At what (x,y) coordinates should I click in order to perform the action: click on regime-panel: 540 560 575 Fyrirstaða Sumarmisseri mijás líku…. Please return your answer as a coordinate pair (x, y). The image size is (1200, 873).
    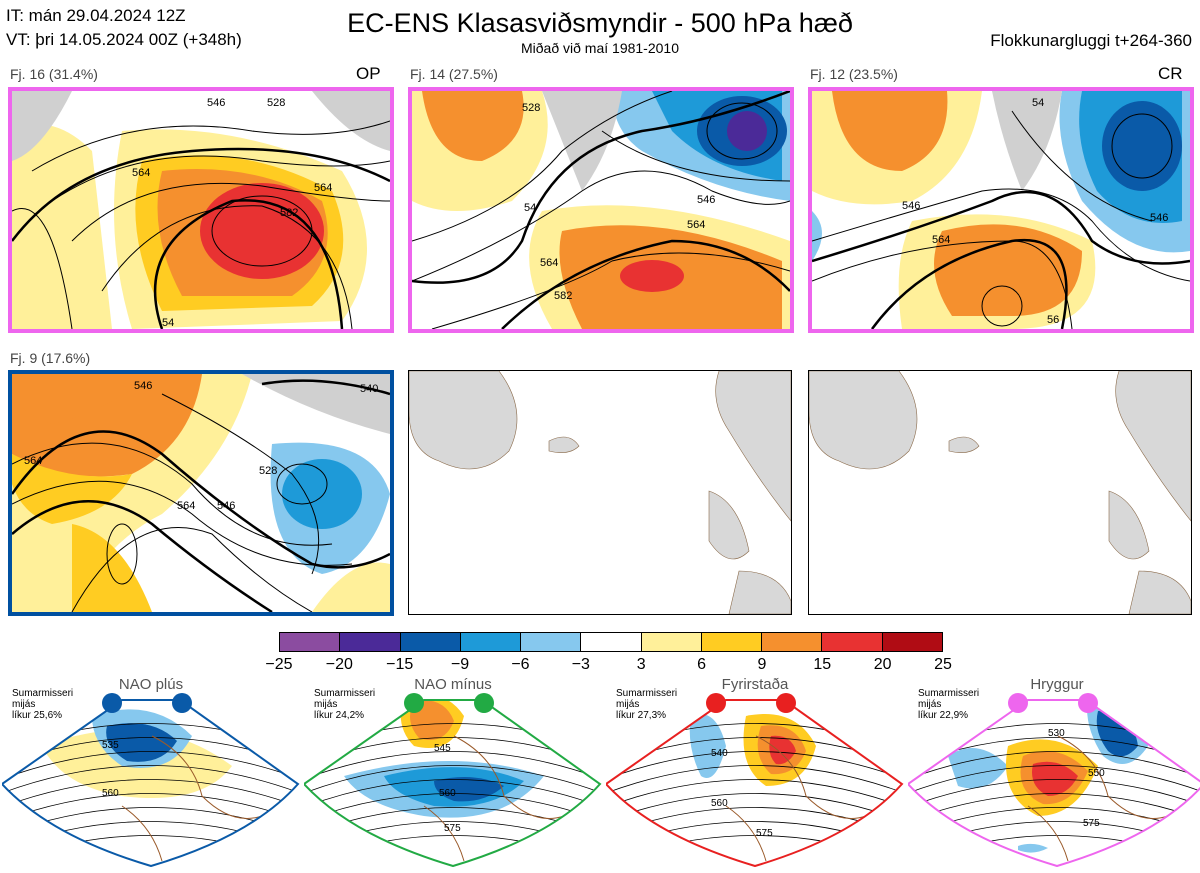
    Looking at the image, I should click on (754, 772).